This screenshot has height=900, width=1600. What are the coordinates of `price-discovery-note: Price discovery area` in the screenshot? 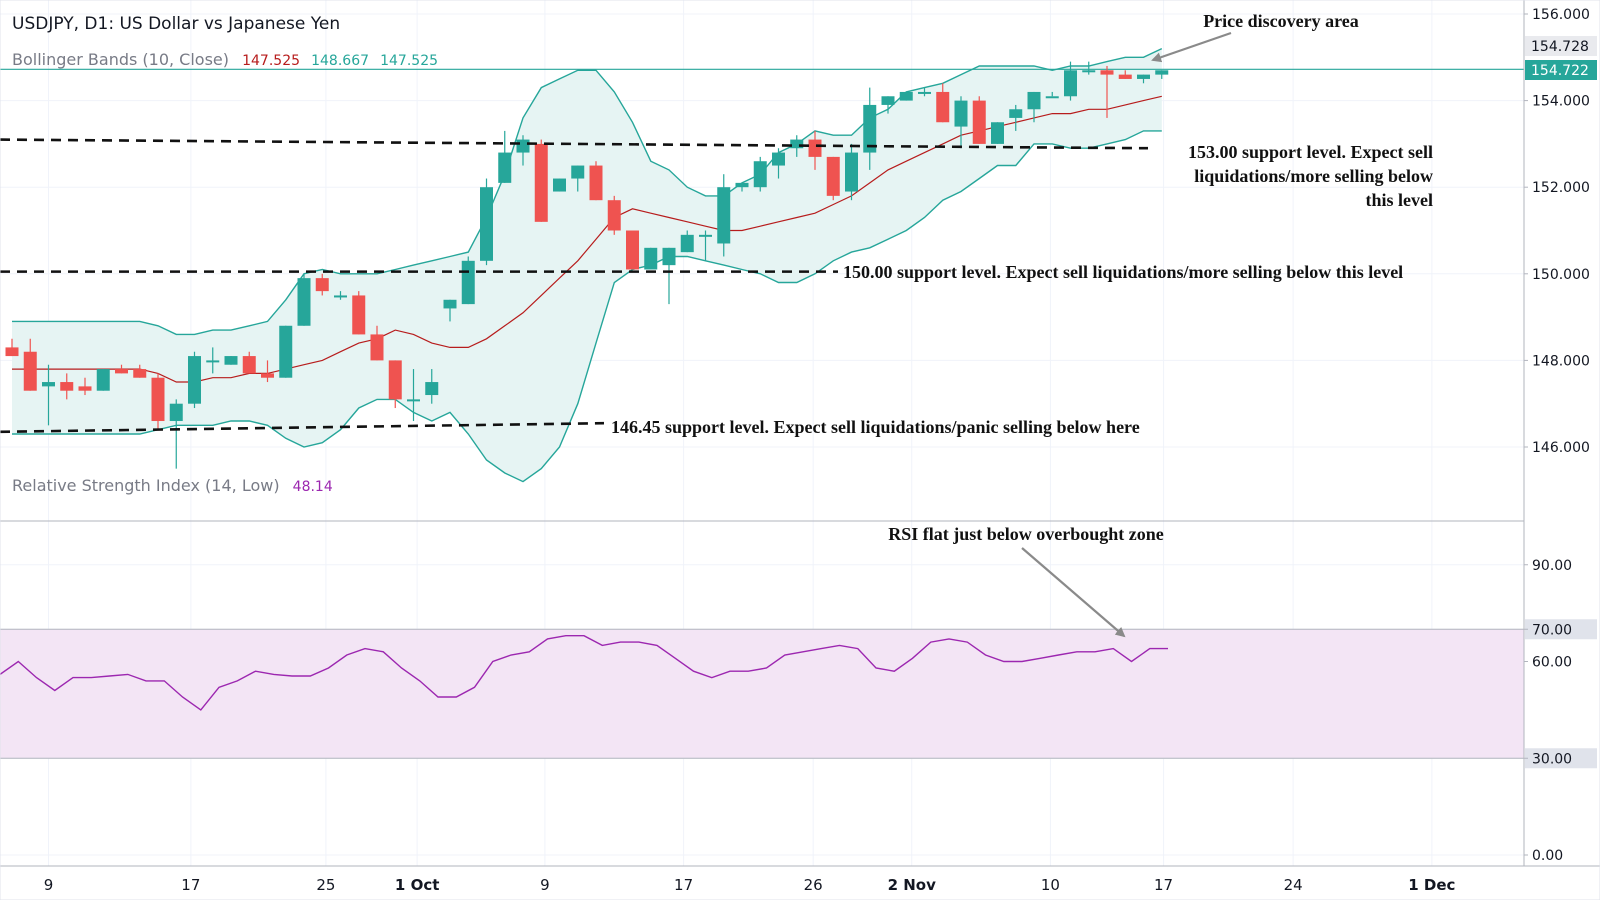 It's located at (1281, 21).